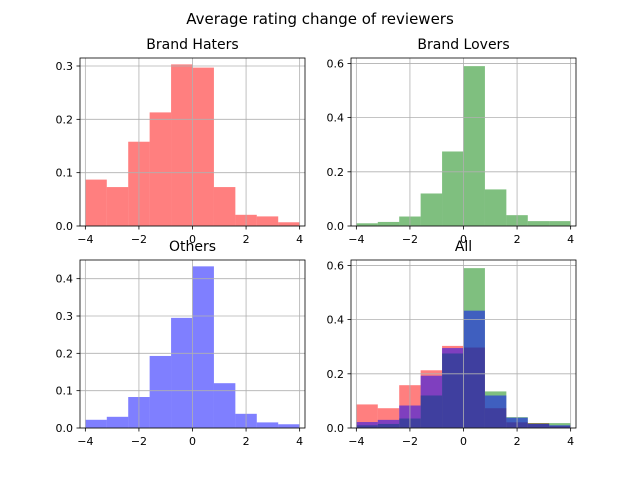 The width and height of the screenshot is (640, 480). Describe the element at coordinates (192, 247) in the screenshot. I see `subplot-title: Others` at that location.